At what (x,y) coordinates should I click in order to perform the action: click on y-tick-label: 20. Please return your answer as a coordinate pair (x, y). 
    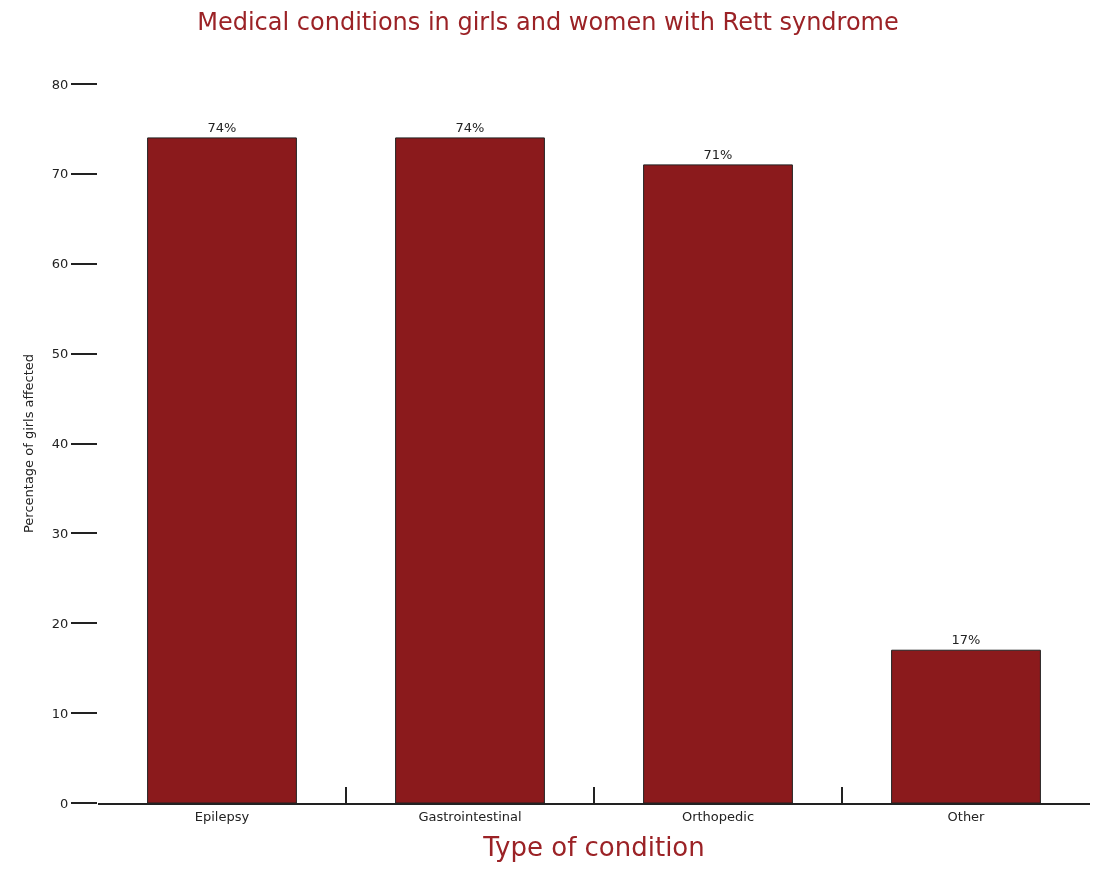
    Looking at the image, I should click on (60, 623).